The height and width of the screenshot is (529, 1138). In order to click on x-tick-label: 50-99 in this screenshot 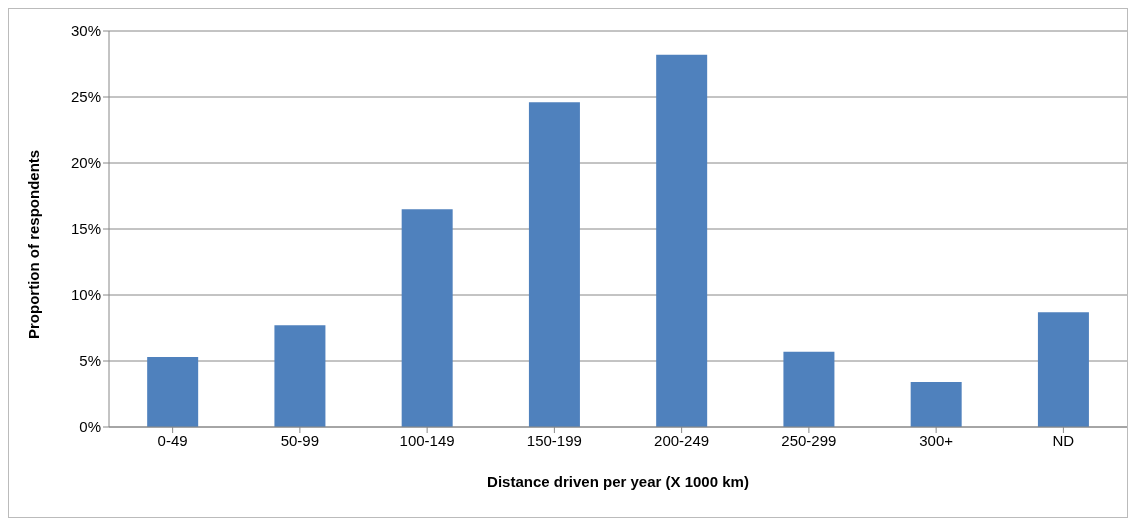, I will do `click(300, 440)`.